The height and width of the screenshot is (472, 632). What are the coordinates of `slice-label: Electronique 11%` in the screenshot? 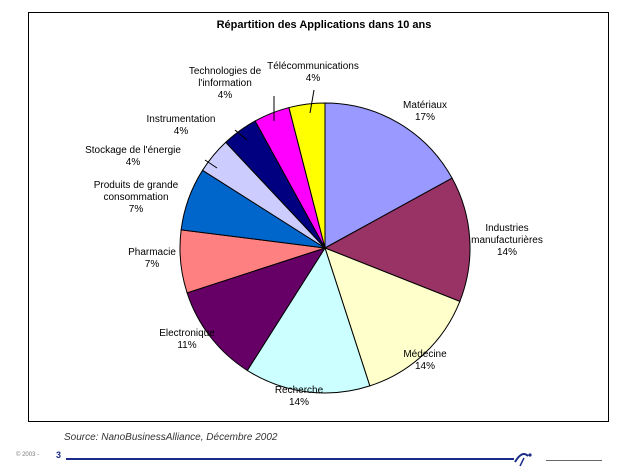 It's located at (187, 339).